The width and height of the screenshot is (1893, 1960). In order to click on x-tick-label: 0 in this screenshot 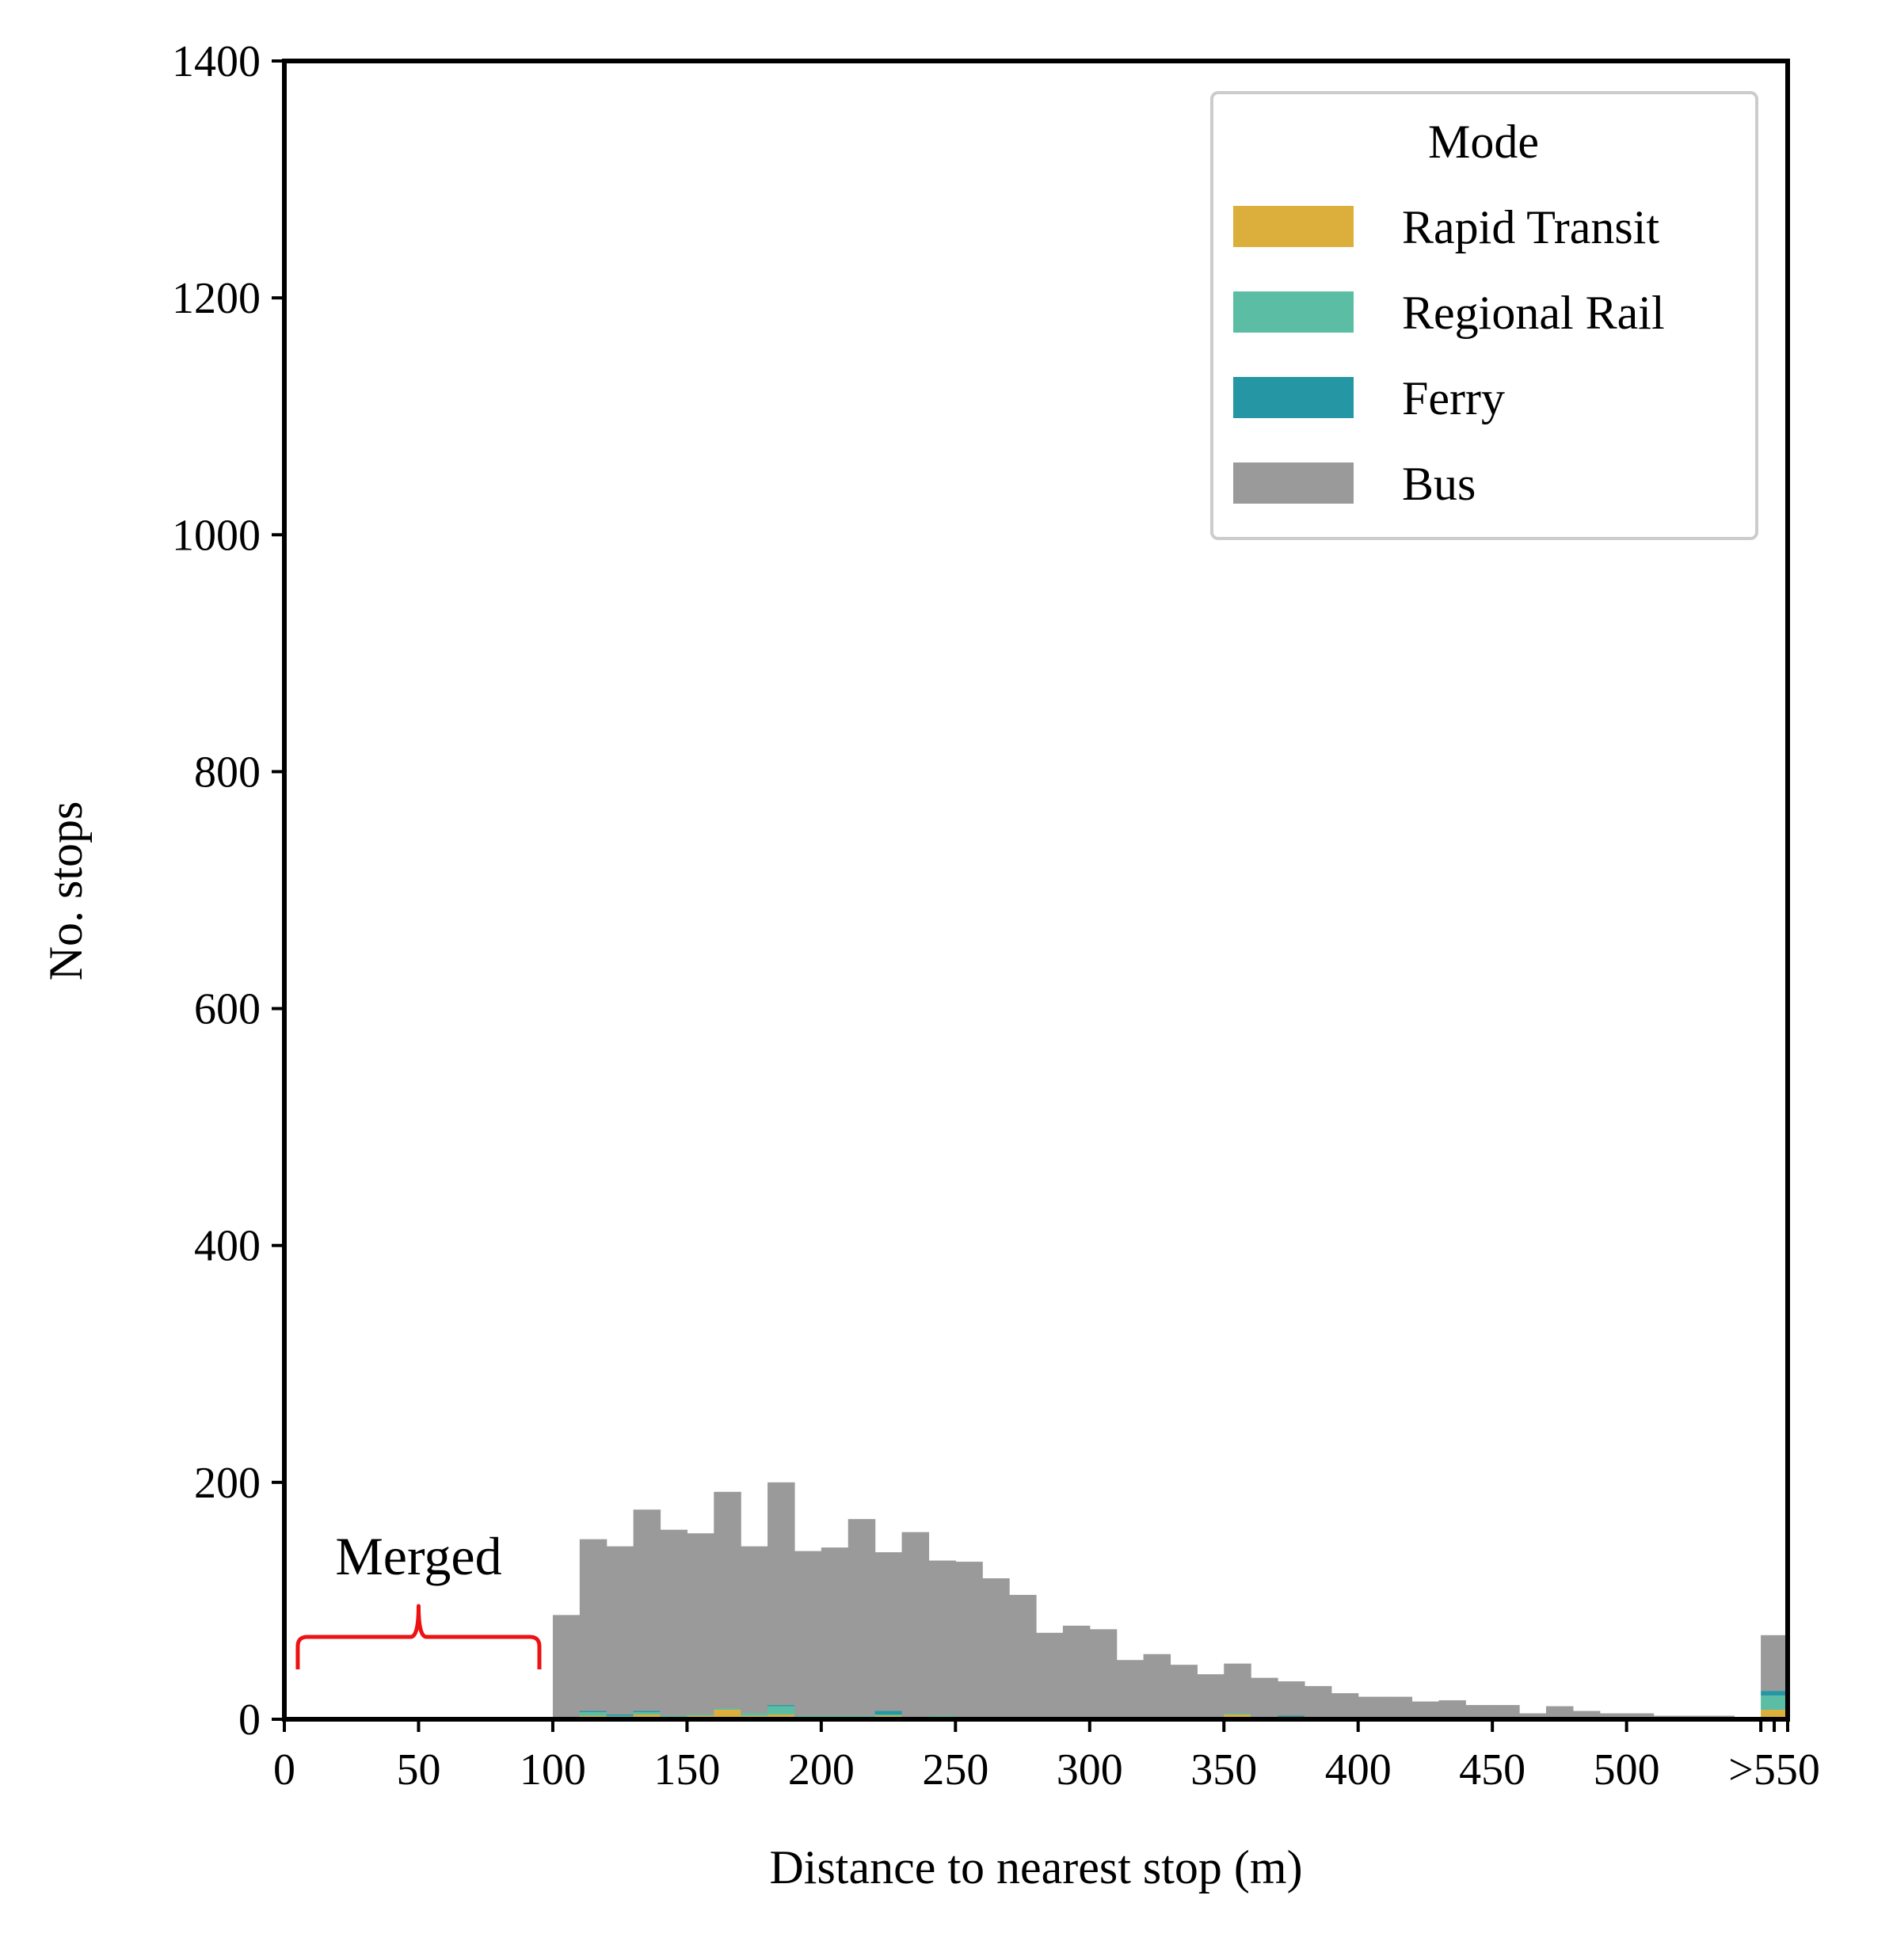, I will do `click(284, 1769)`.